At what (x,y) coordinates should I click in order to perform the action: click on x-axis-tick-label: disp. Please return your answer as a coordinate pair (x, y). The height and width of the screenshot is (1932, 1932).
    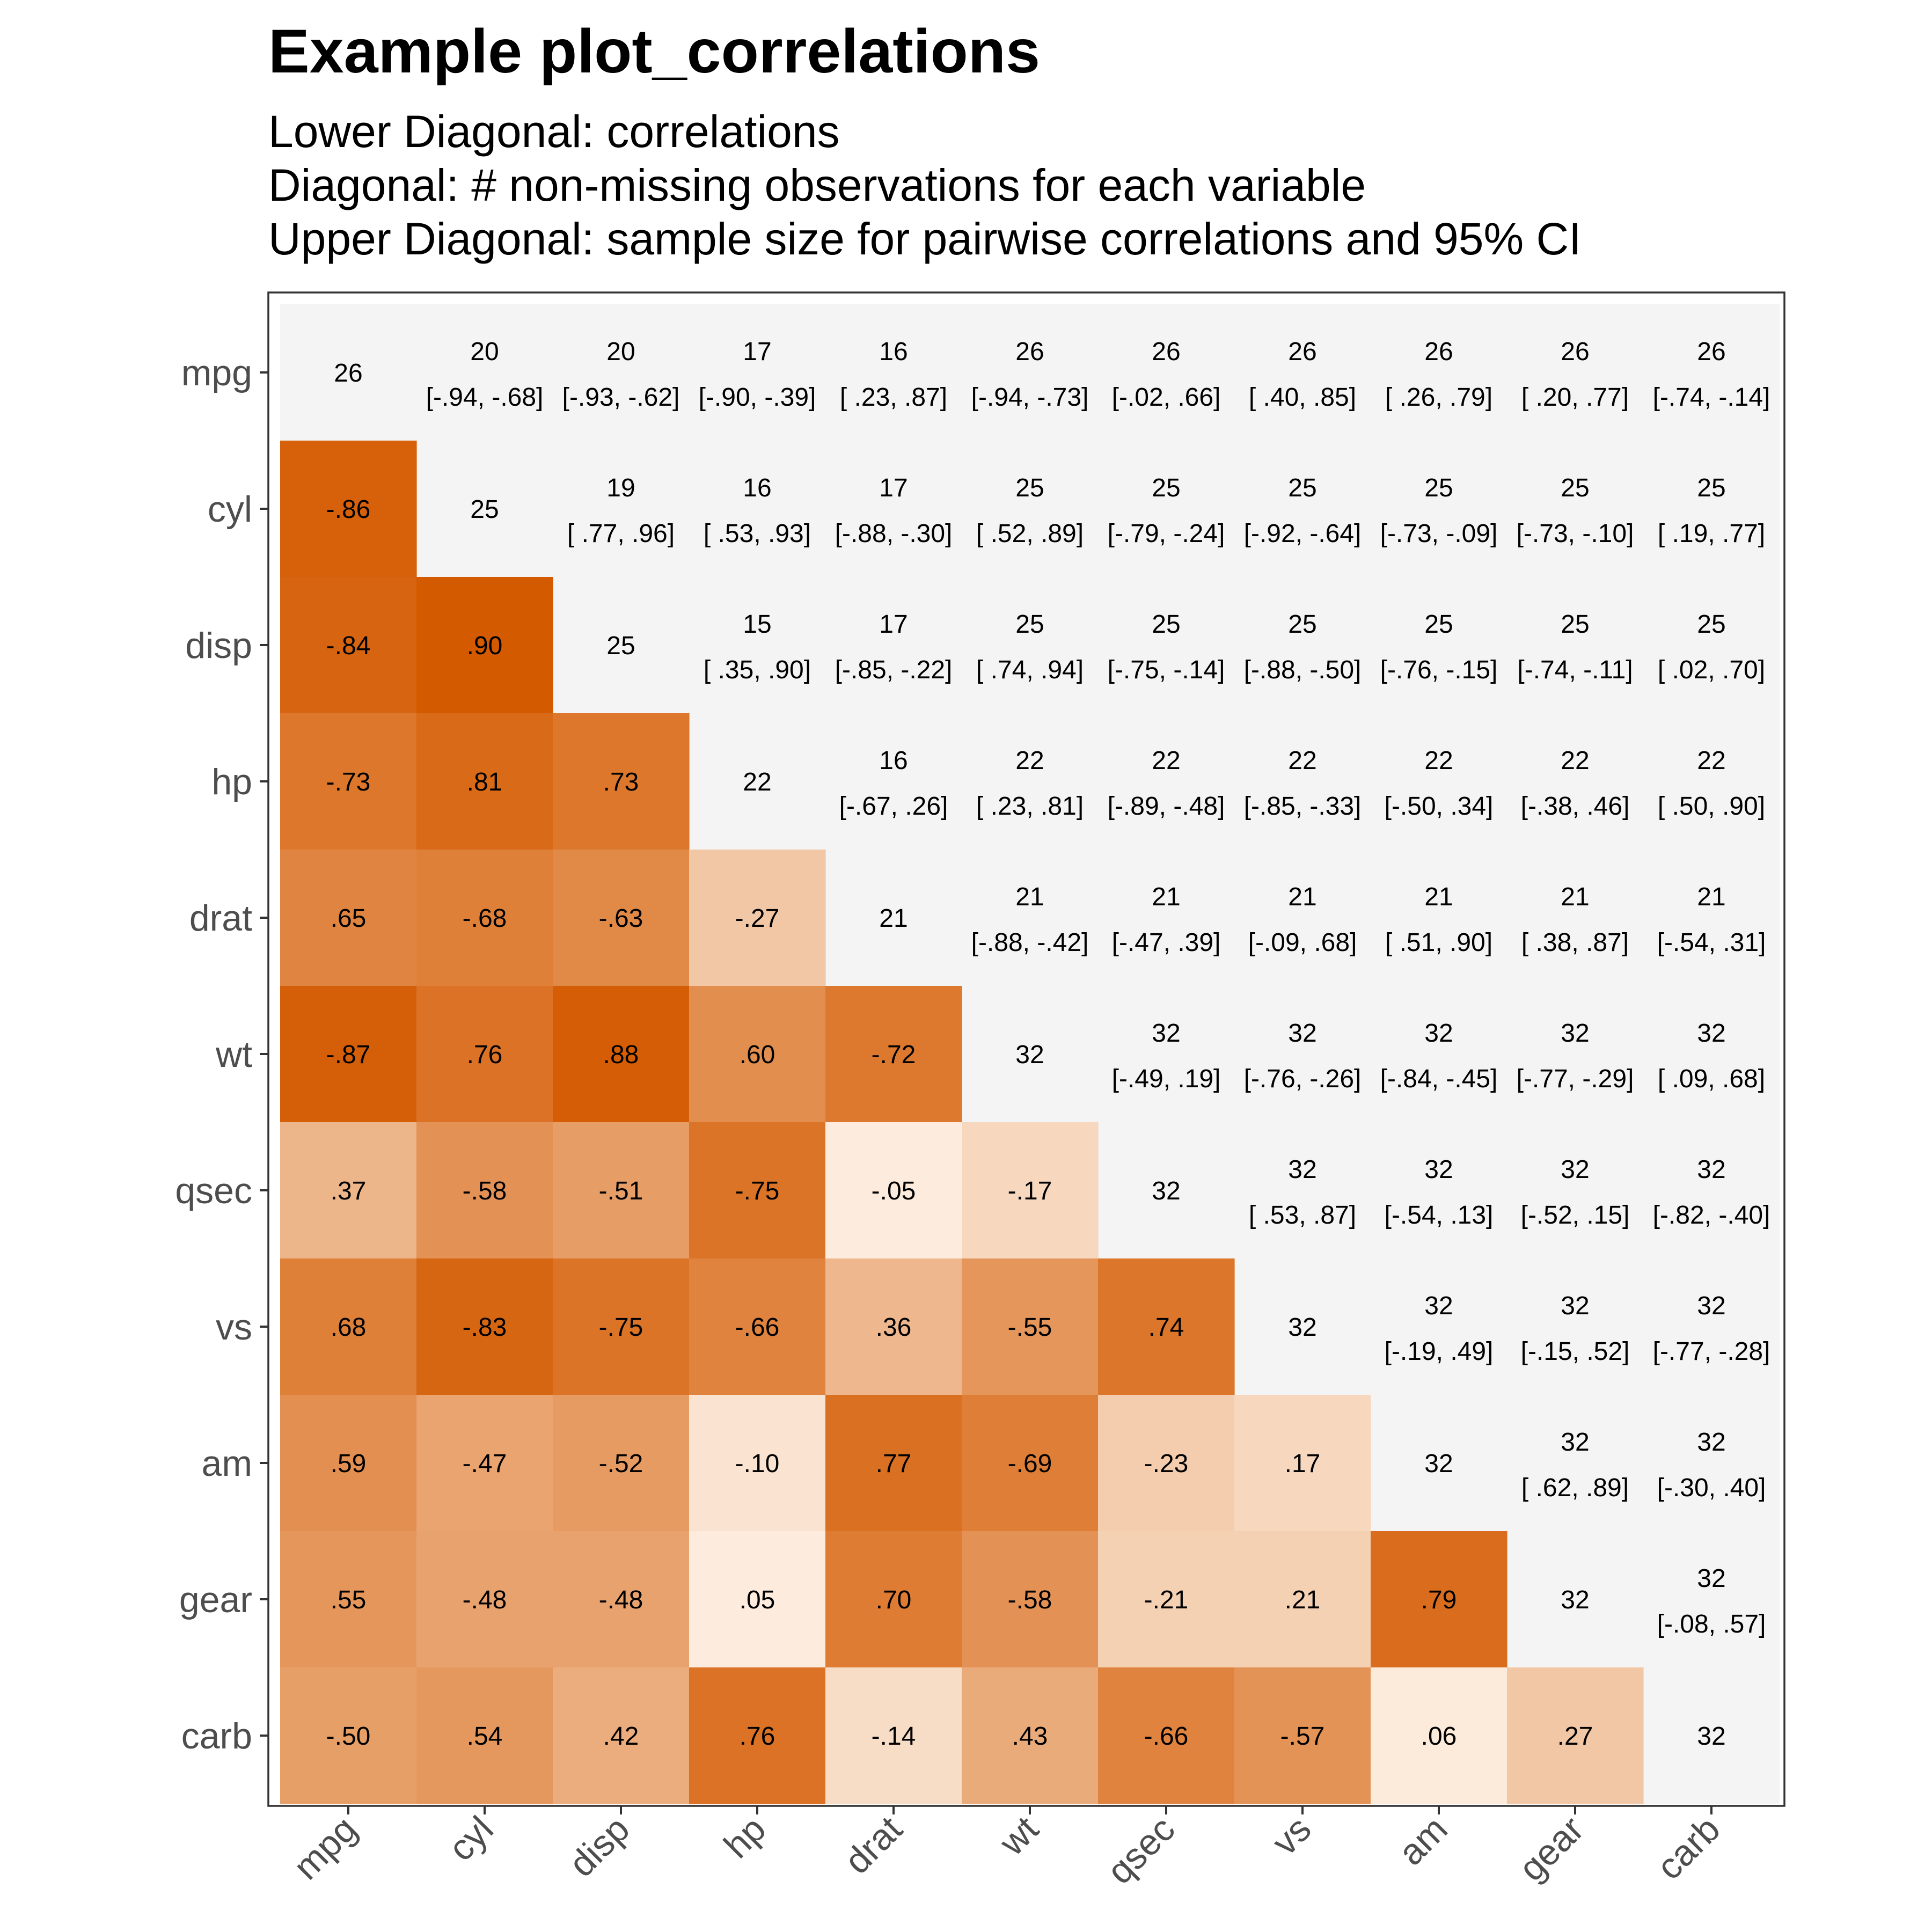
    Looking at the image, I should click on (599, 1847).